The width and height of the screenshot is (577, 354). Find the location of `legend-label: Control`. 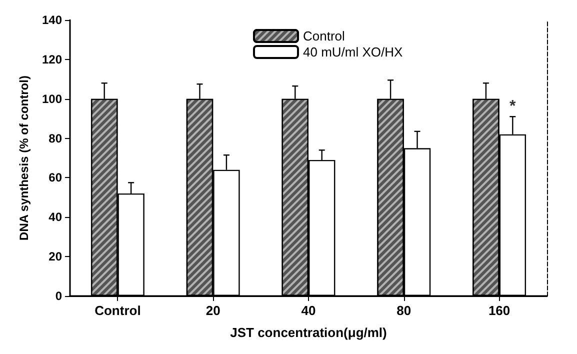

legend-label: Control is located at coordinates (324, 36).